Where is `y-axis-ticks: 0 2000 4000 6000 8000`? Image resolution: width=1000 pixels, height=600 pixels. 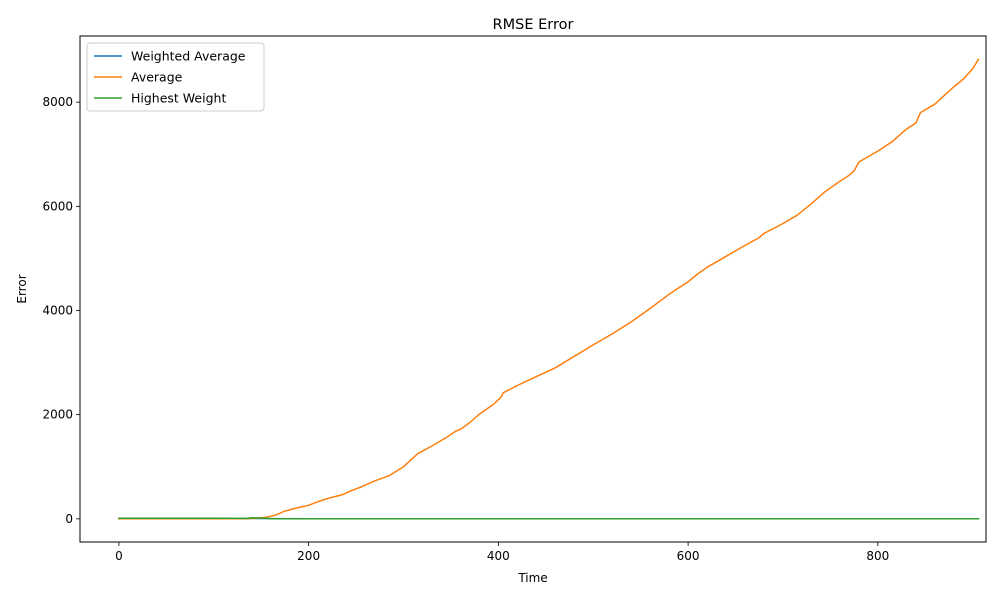 y-axis-ticks: 0 2000 4000 6000 8000 is located at coordinates (61, 310).